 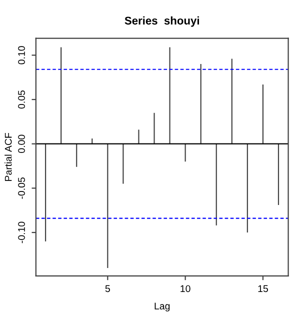 I want to click on x-axis-title: Lag, so click(x=162, y=307).